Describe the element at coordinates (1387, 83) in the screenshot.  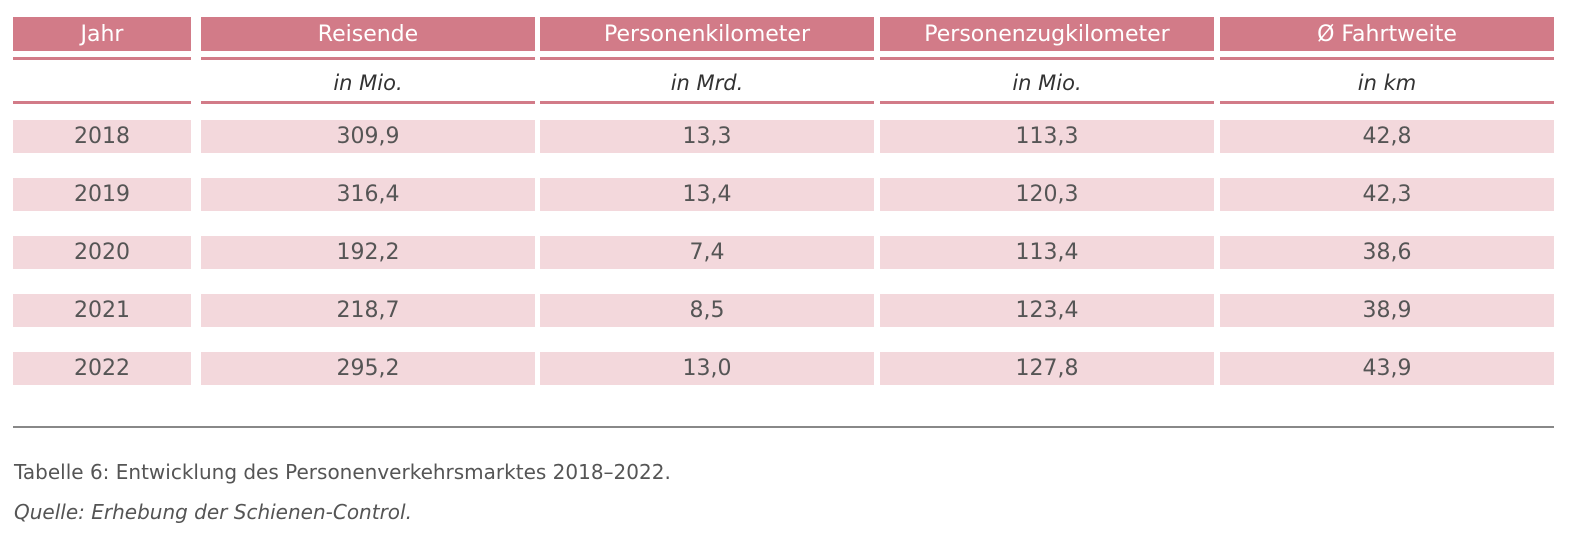
I see `column-unit: in km` at that location.